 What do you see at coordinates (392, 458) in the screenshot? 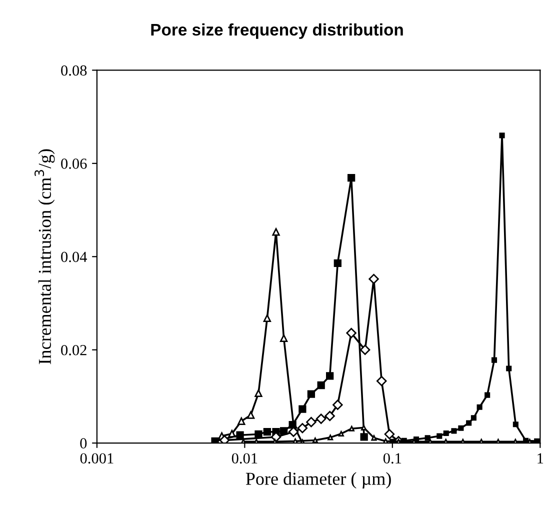
I see `x-tick-label: 0.1` at bounding box center [392, 458].